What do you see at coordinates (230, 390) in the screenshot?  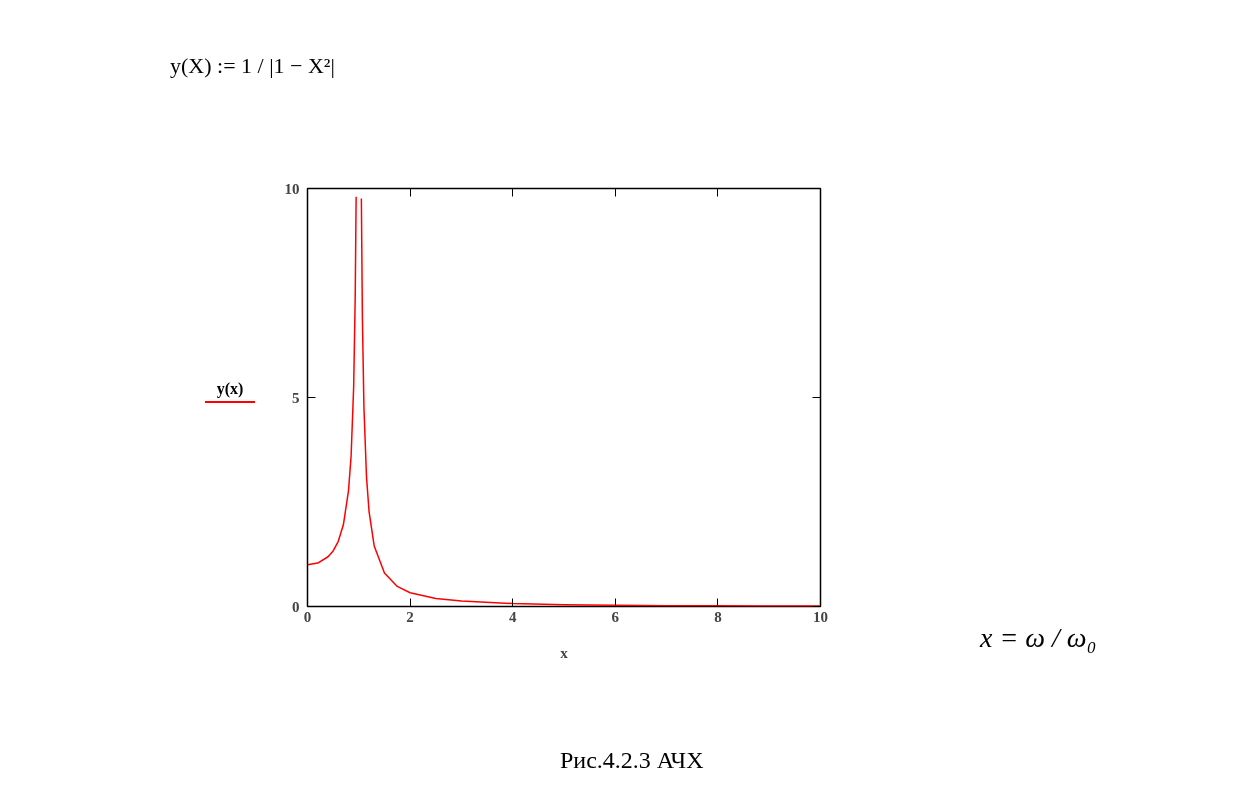 I see `y-axis-title: y(x)` at bounding box center [230, 390].